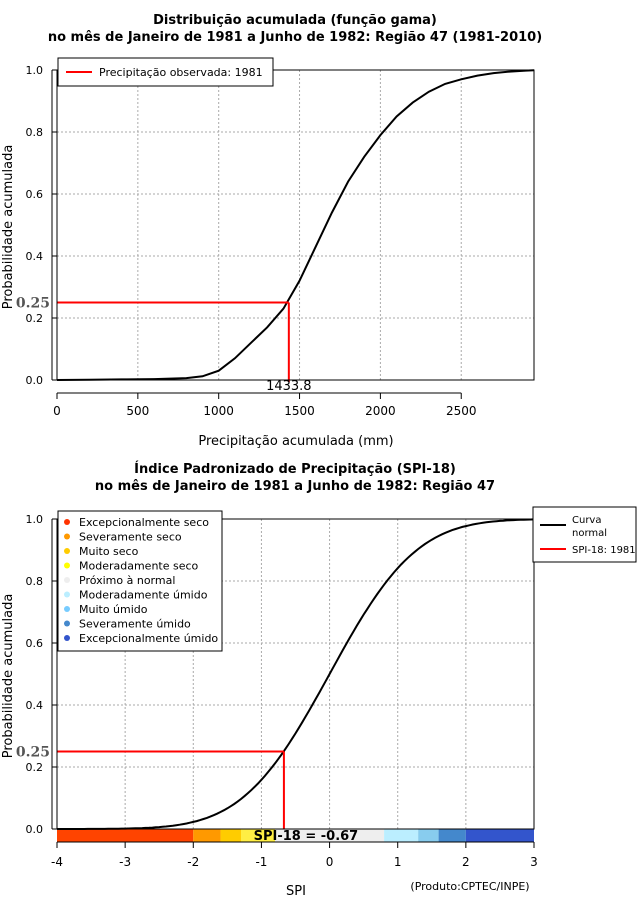 This screenshot has height=900, width=640. What do you see at coordinates (33, 304) in the screenshot?
I see `chart1-probability-label: 0.25` at bounding box center [33, 304].